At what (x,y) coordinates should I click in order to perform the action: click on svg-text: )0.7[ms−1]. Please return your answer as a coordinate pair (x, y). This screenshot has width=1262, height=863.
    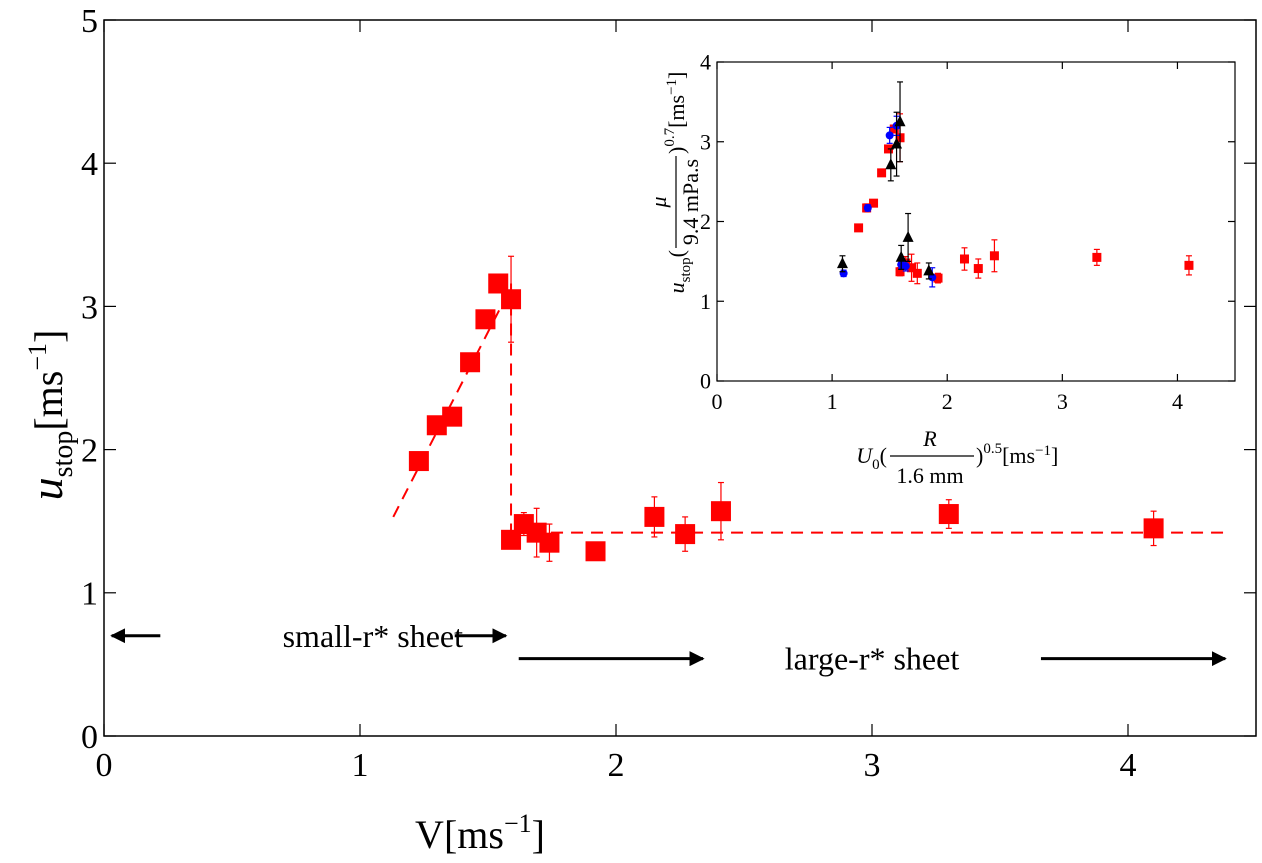
    Looking at the image, I should click on (675, 113).